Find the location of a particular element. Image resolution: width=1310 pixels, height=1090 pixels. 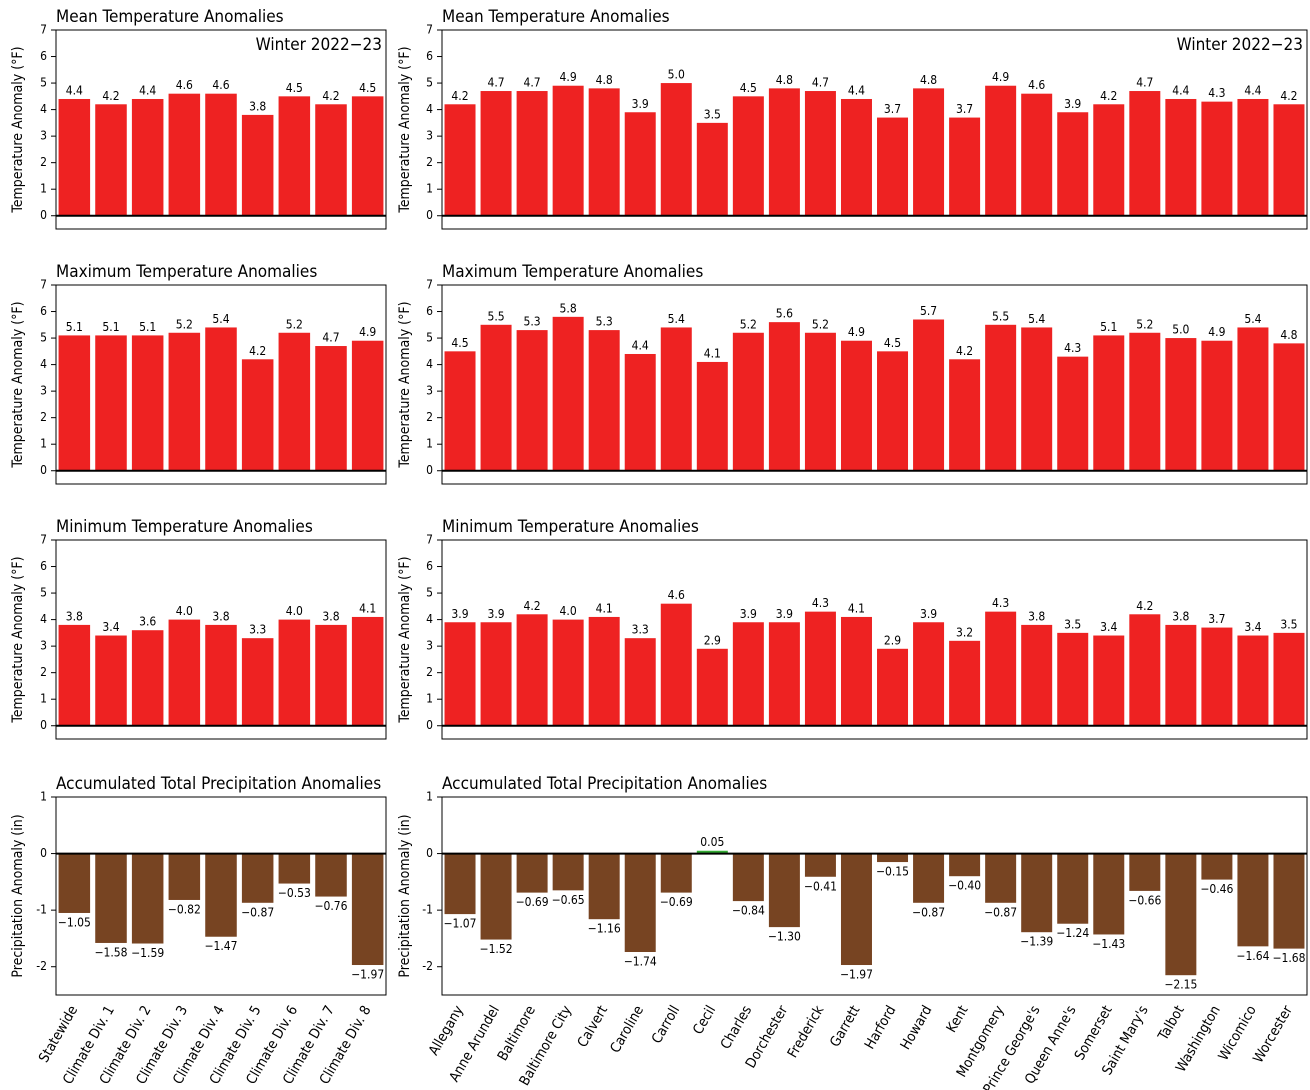

value-label: 4.7 is located at coordinates (820, 83).